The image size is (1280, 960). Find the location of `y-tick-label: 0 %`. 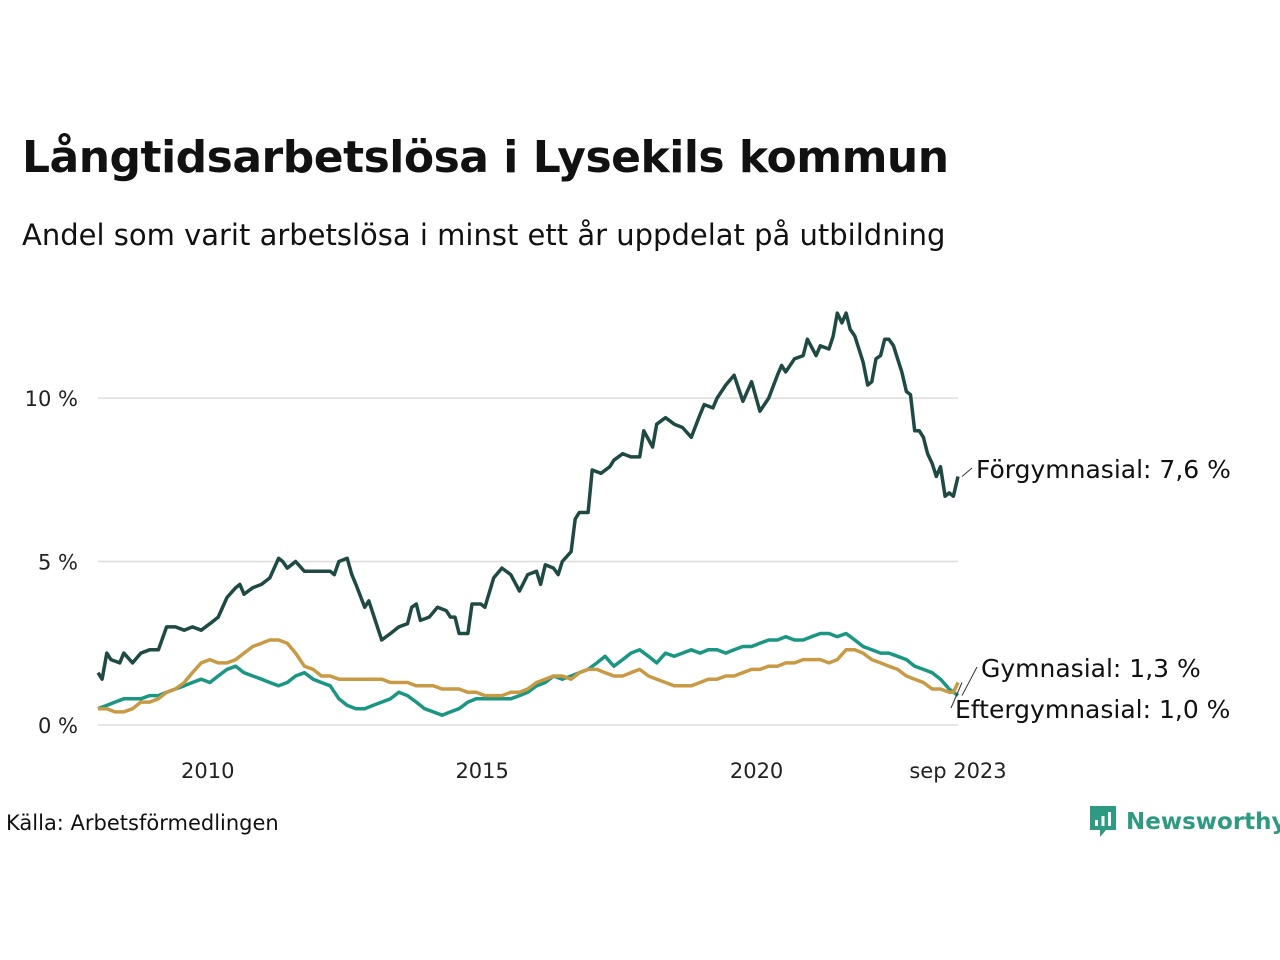

y-tick-label: 0 % is located at coordinates (58, 726).